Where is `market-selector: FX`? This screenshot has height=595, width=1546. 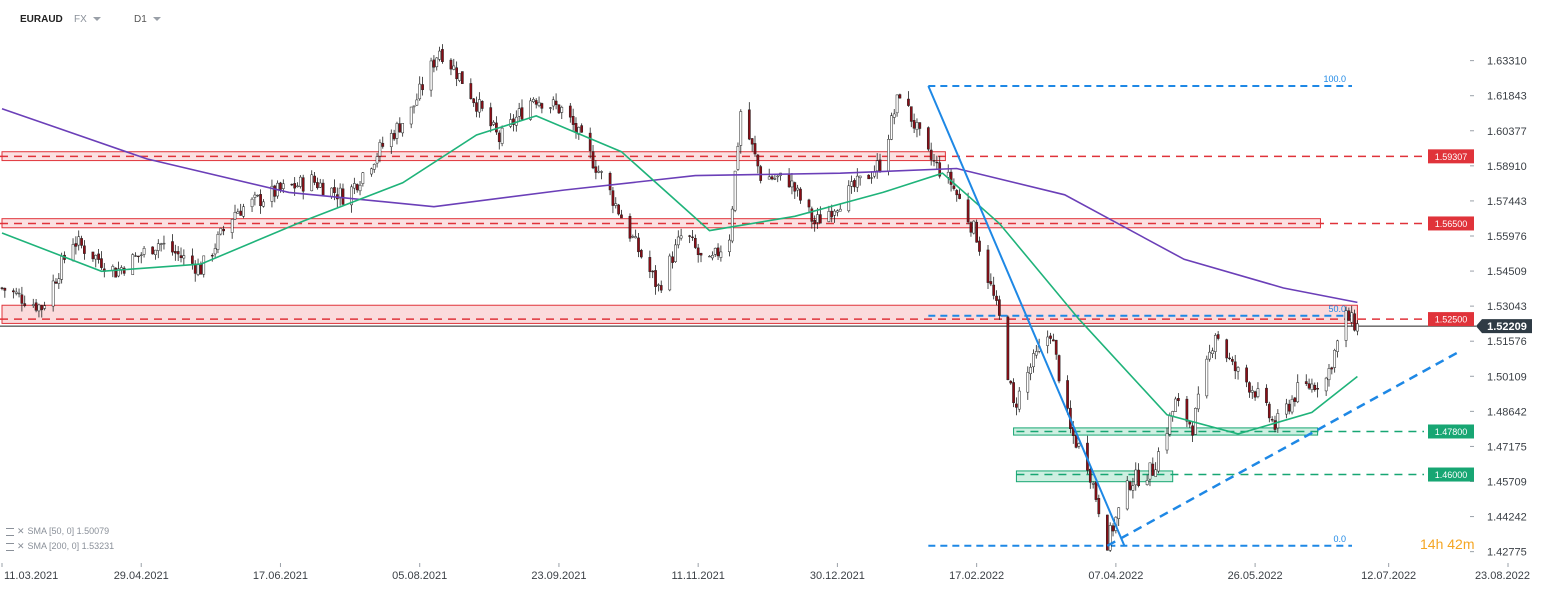
market-selector: FX is located at coordinates (87, 19).